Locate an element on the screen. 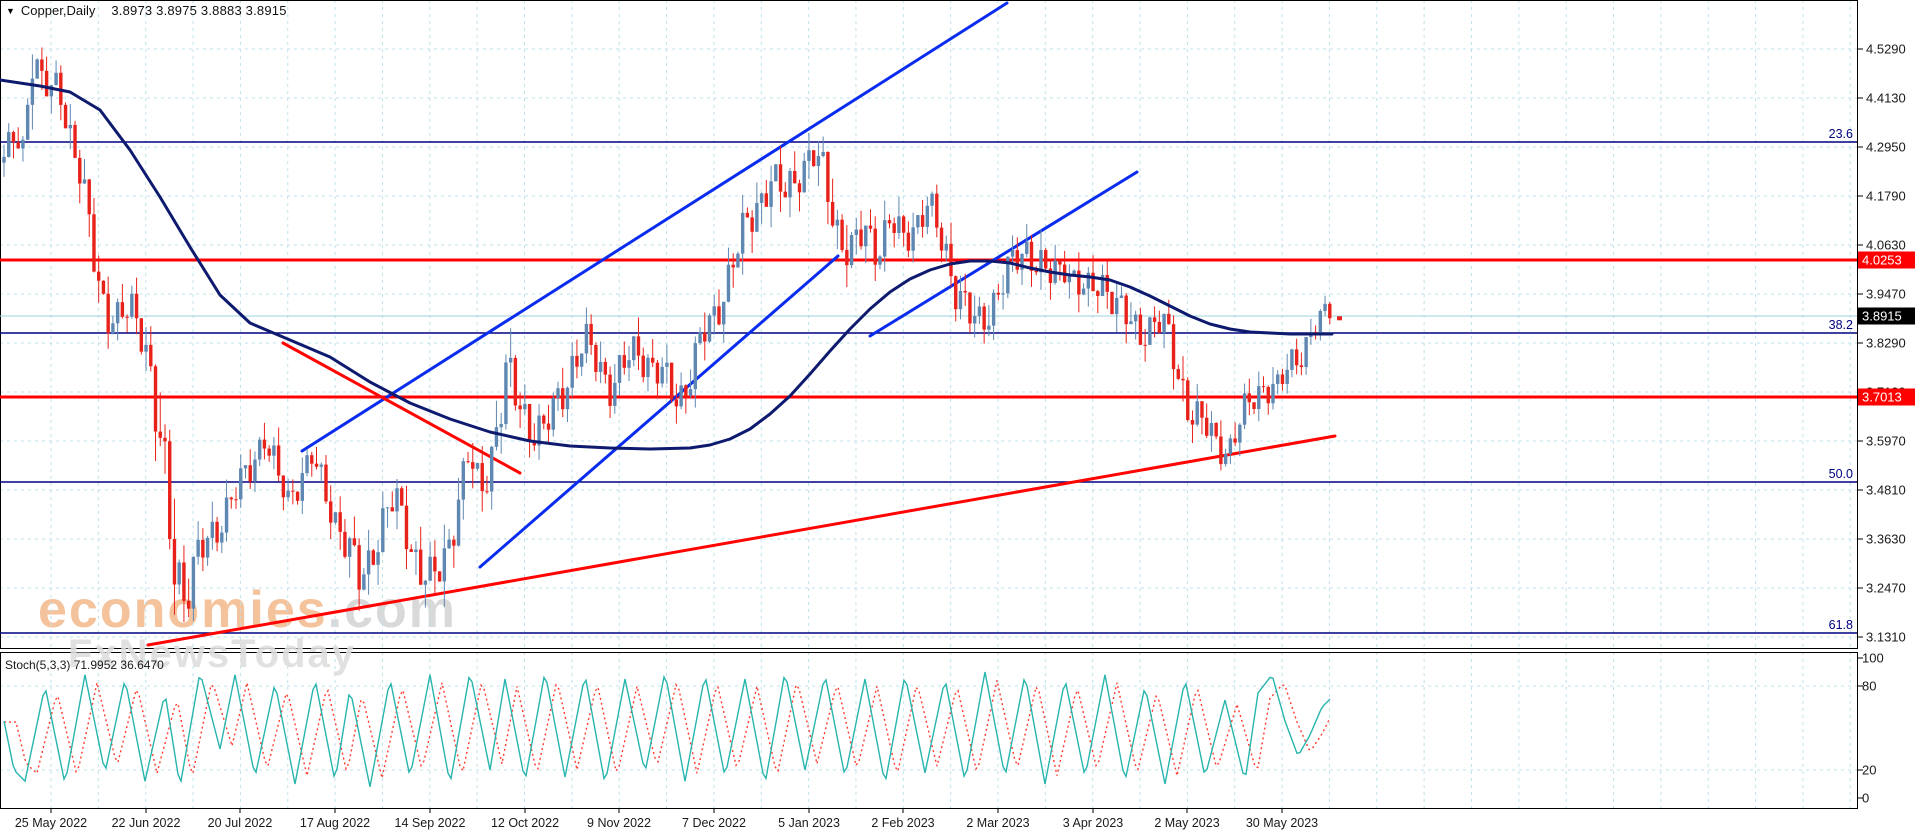  date-axis-label: 9 Nov 2022 is located at coordinates (619, 823).